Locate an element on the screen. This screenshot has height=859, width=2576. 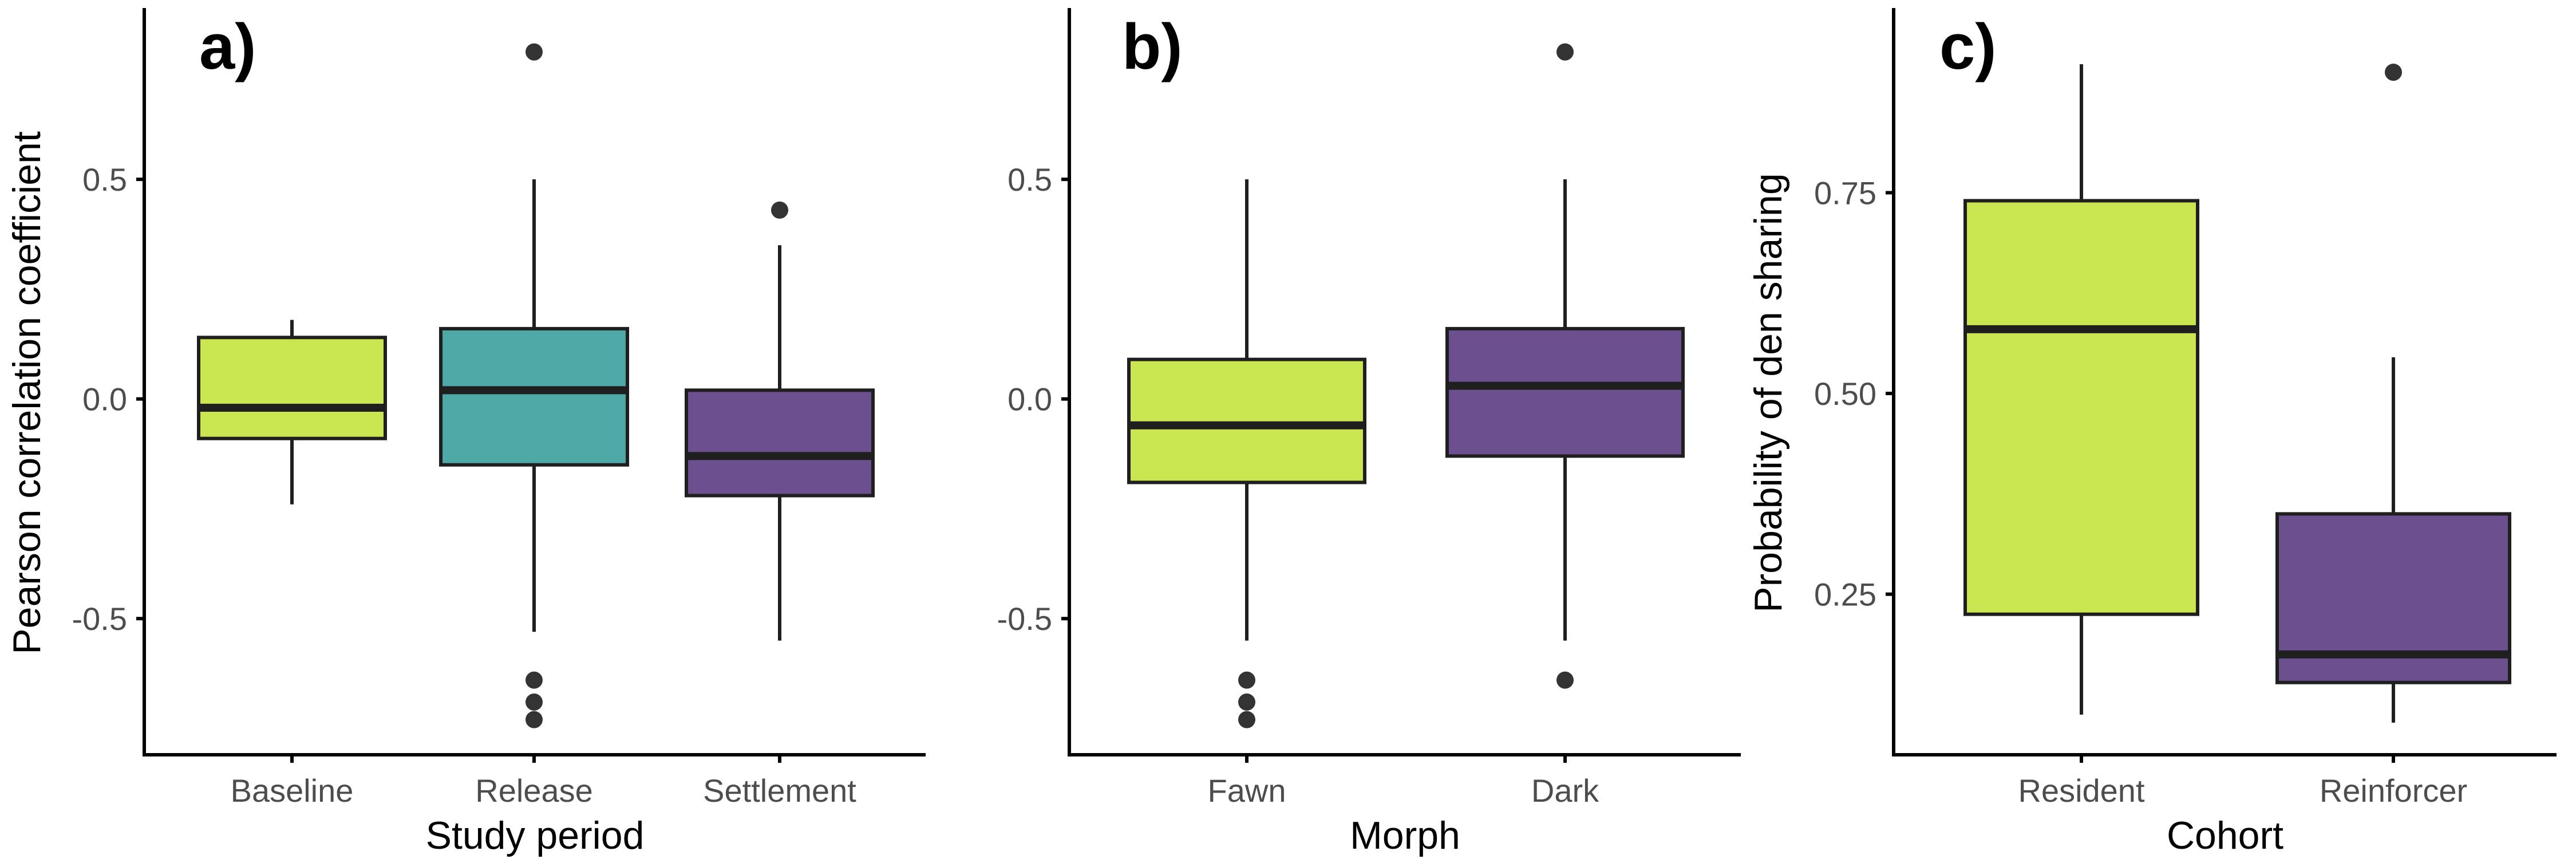
x-axis-title: Study period is located at coordinates (535, 835).